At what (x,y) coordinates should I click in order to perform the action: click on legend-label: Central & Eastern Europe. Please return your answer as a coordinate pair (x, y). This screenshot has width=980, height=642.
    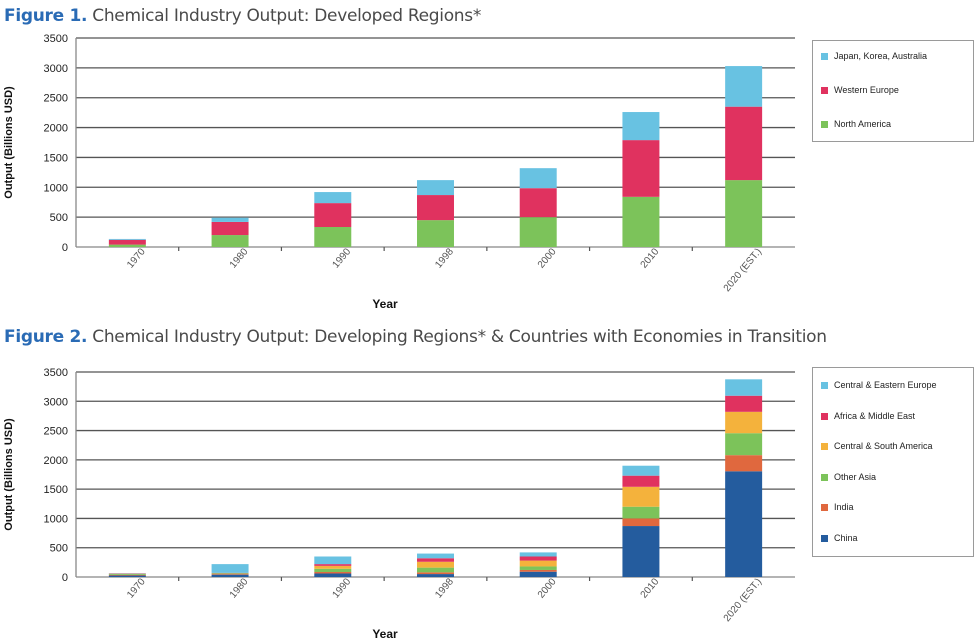
    Looking at the image, I should click on (885, 385).